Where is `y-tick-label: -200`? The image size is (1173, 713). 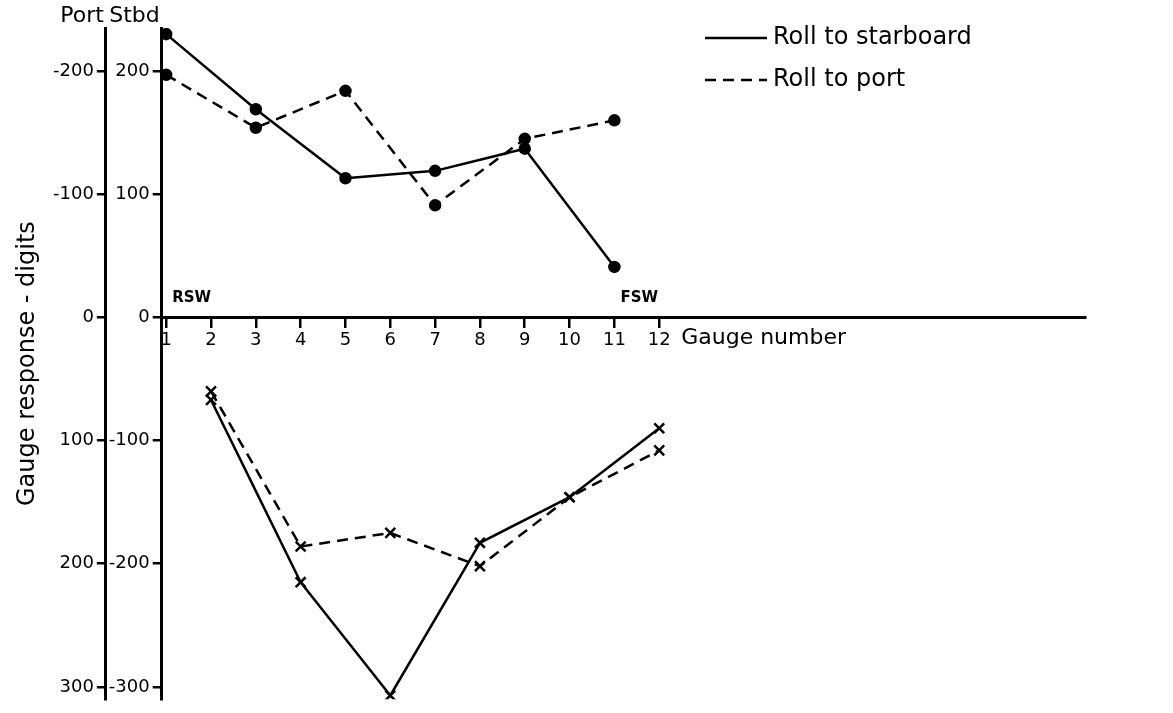 y-tick-label: -200 is located at coordinates (129, 562).